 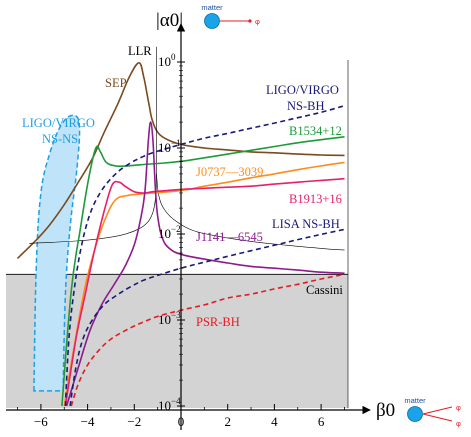 I want to click on matter-label-bottom: matter, so click(x=415, y=400).